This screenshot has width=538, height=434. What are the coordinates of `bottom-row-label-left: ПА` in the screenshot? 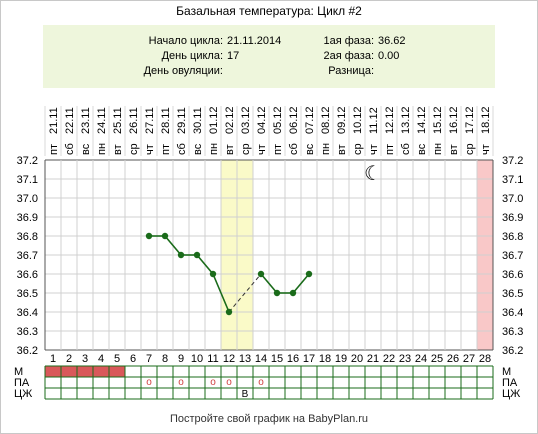 It's located at (22, 383).